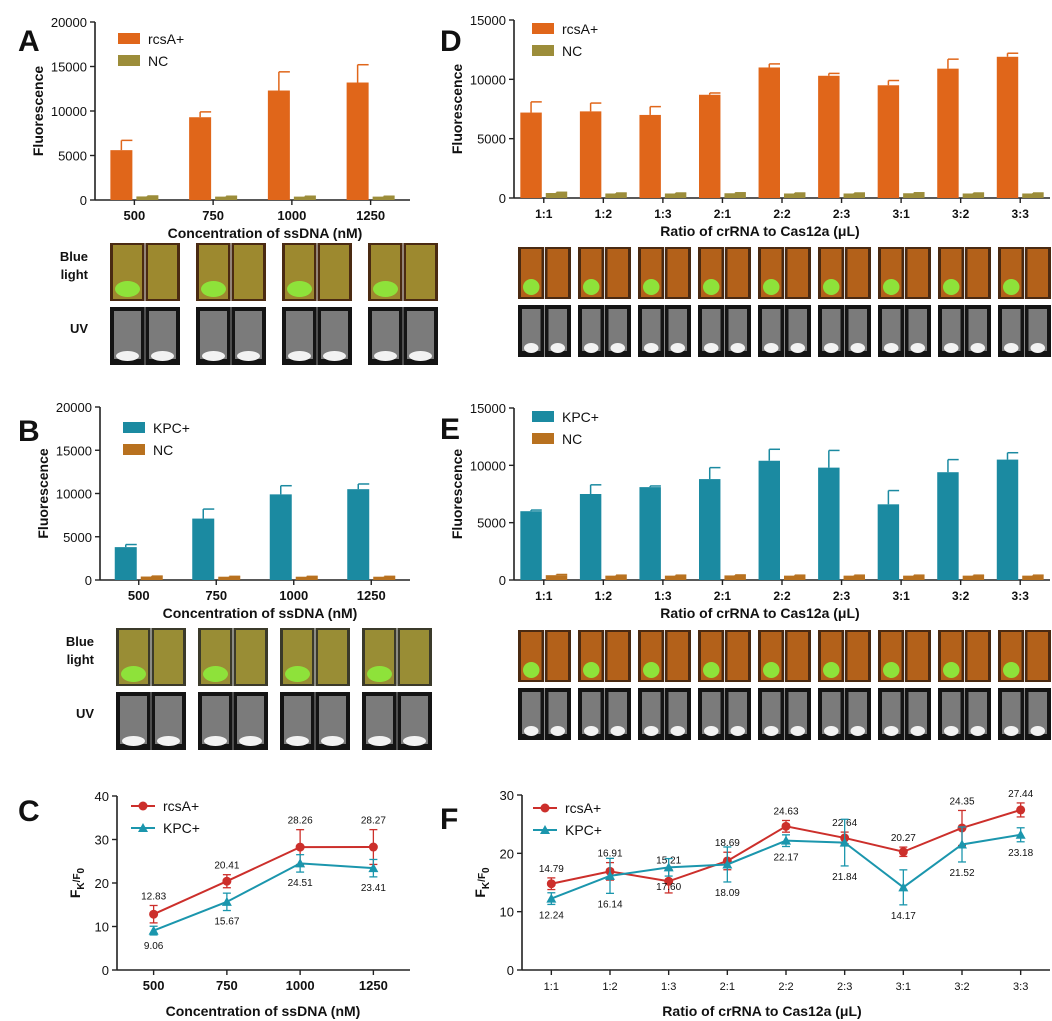  What do you see at coordinates (69, 67) in the screenshot?
I see `y-tick-label: 15000` at bounding box center [69, 67].